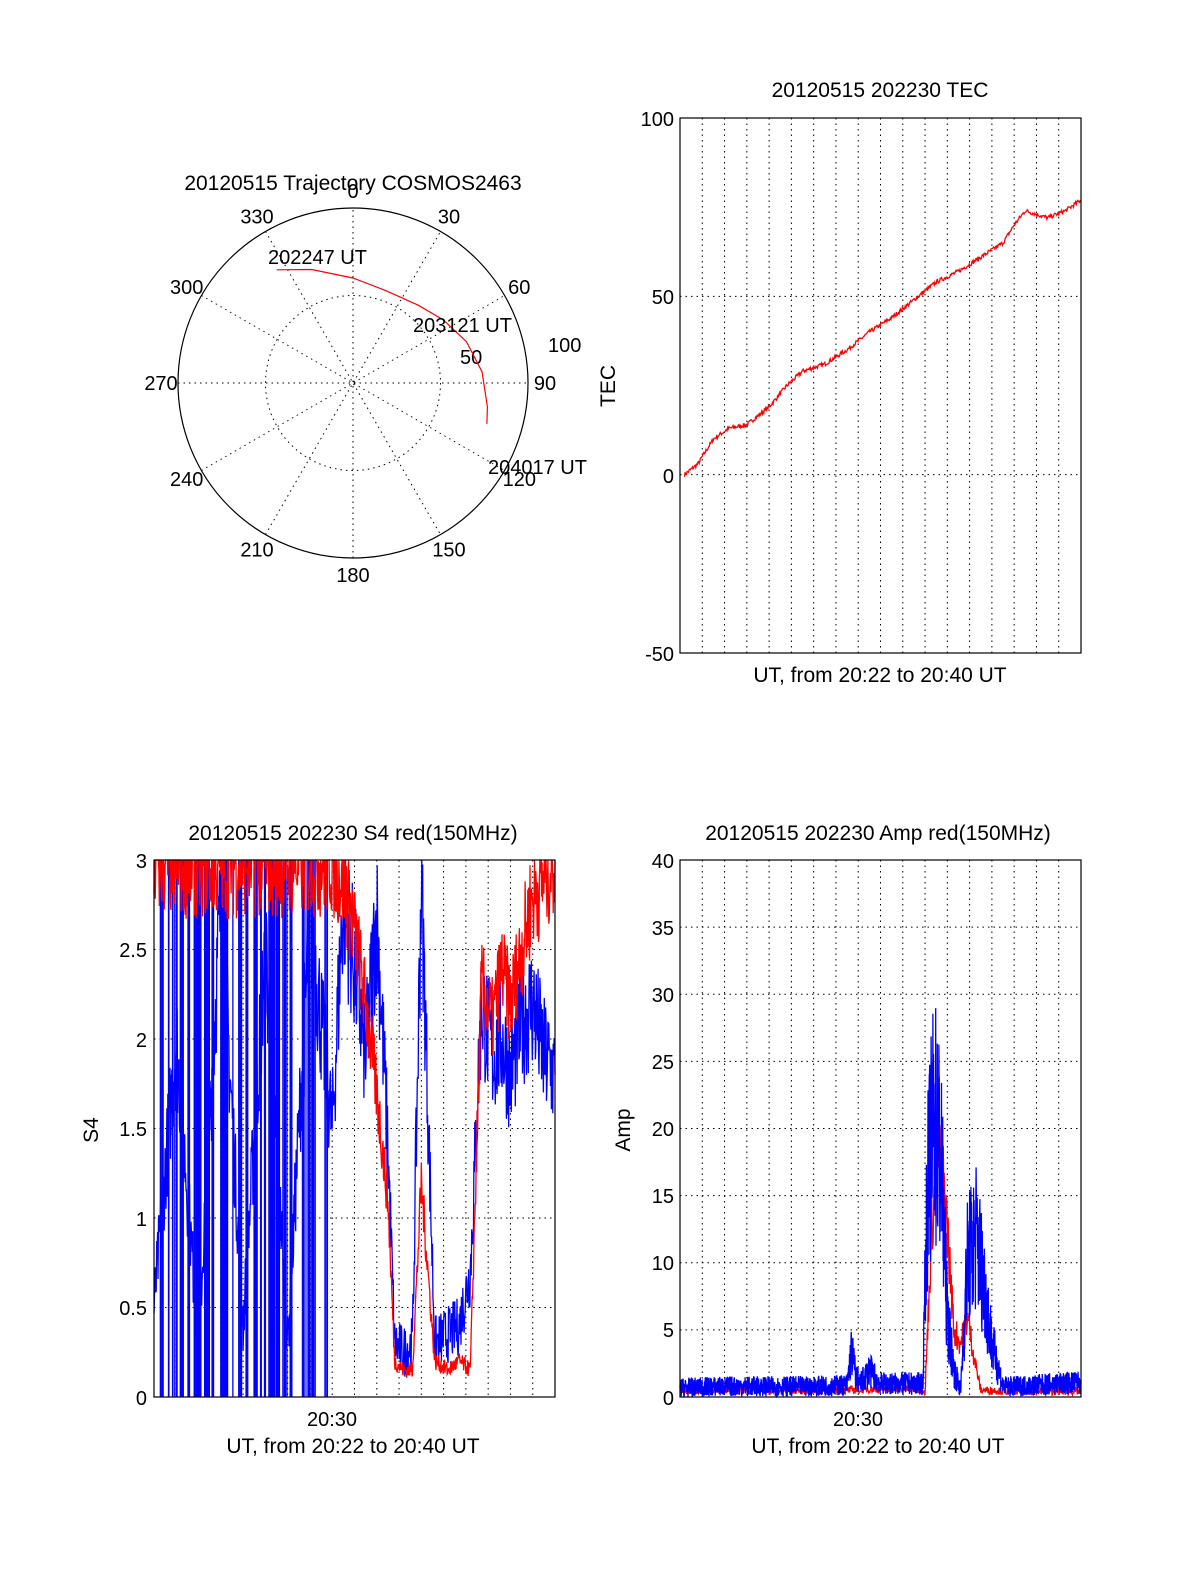 This screenshot has width=1200, height=1575. Describe the element at coordinates (317, 258) in the screenshot. I see `point-label-start: 202247 UT` at that location.